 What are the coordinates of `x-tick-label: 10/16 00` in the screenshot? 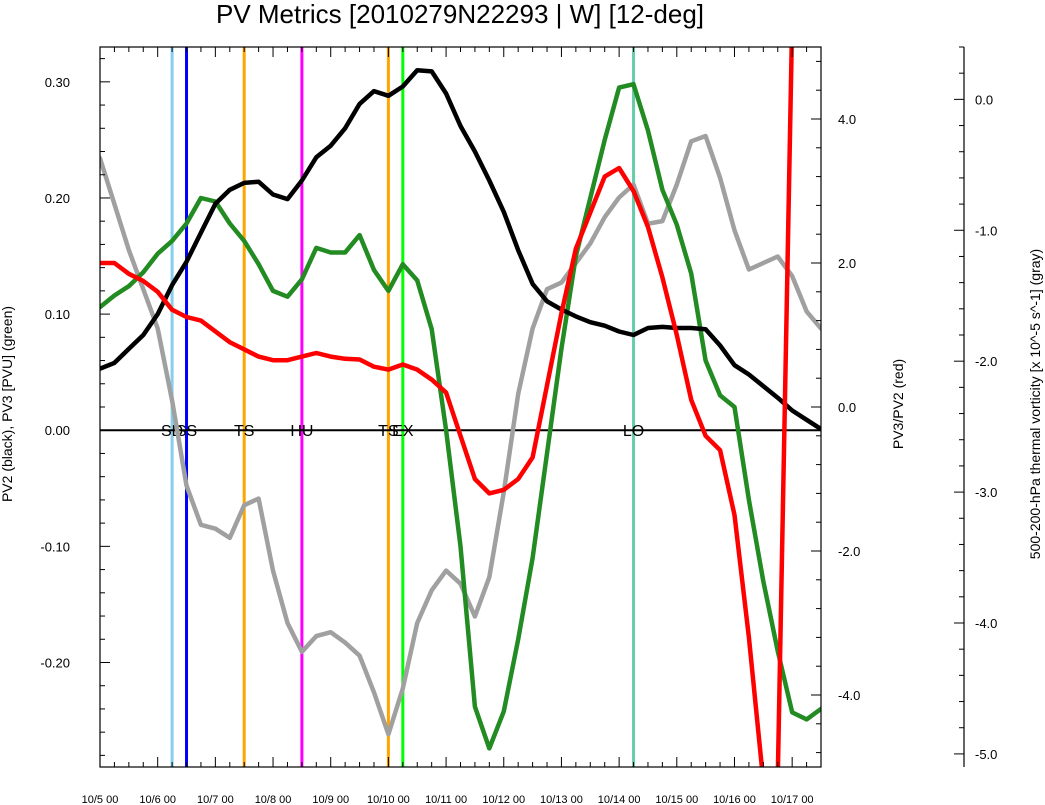 It's located at (734, 799).